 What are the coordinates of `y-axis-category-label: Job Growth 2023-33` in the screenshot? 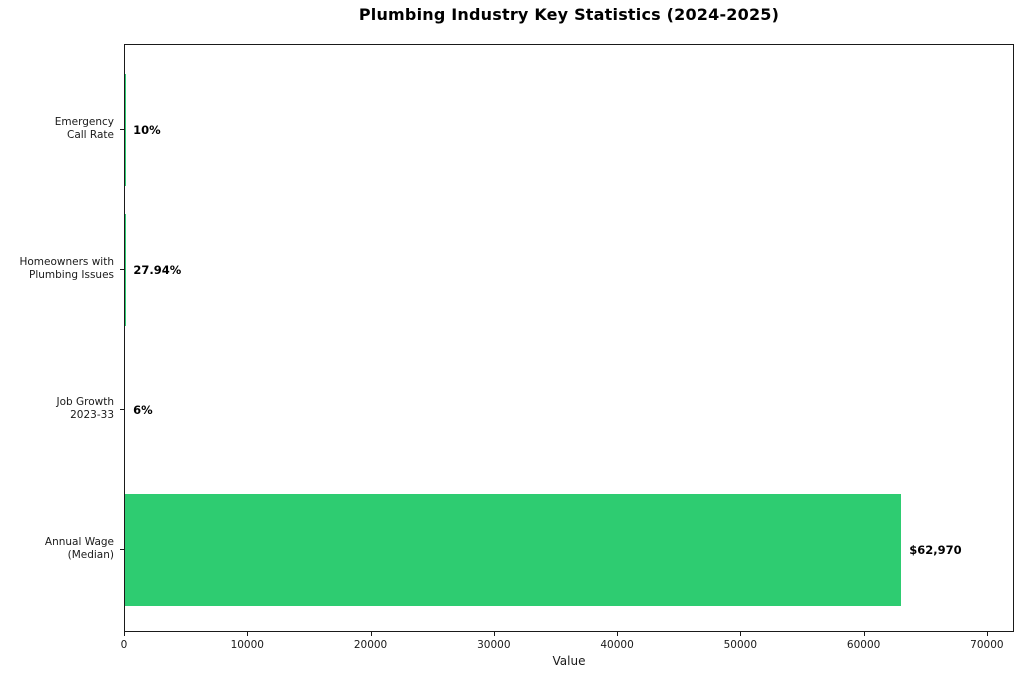 It's located at (85, 408).